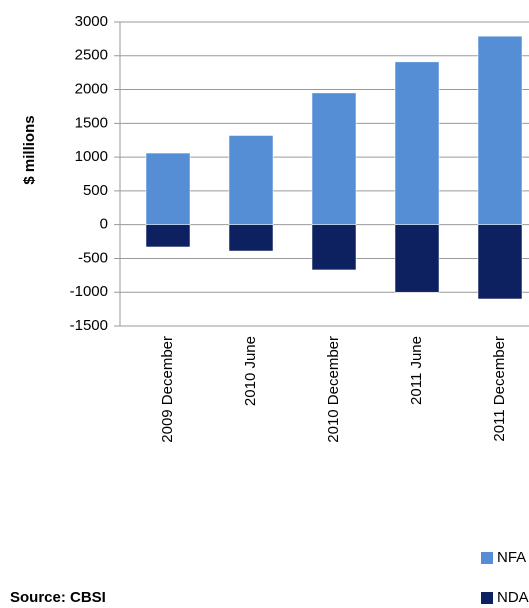  Describe the element at coordinates (91, 55) in the screenshot. I see `y-tick-label: 2500` at that location.